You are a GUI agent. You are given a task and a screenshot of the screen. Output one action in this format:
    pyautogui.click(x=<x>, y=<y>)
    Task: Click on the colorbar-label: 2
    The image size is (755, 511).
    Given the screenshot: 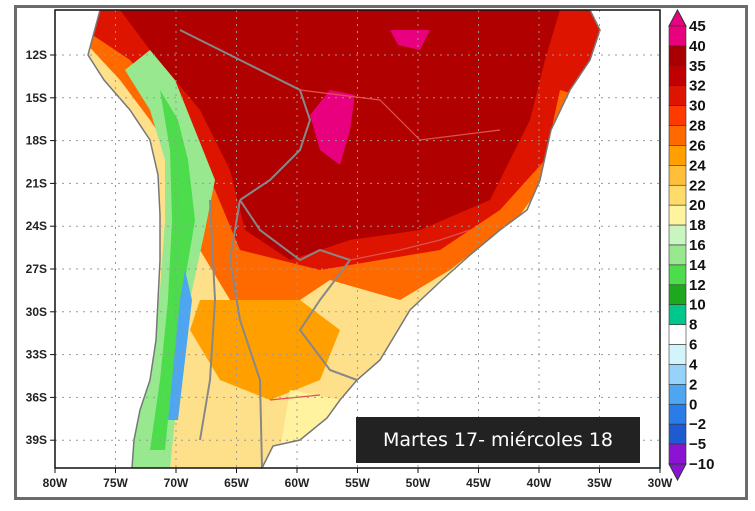 What is the action you would take?
    pyautogui.click(x=693, y=384)
    